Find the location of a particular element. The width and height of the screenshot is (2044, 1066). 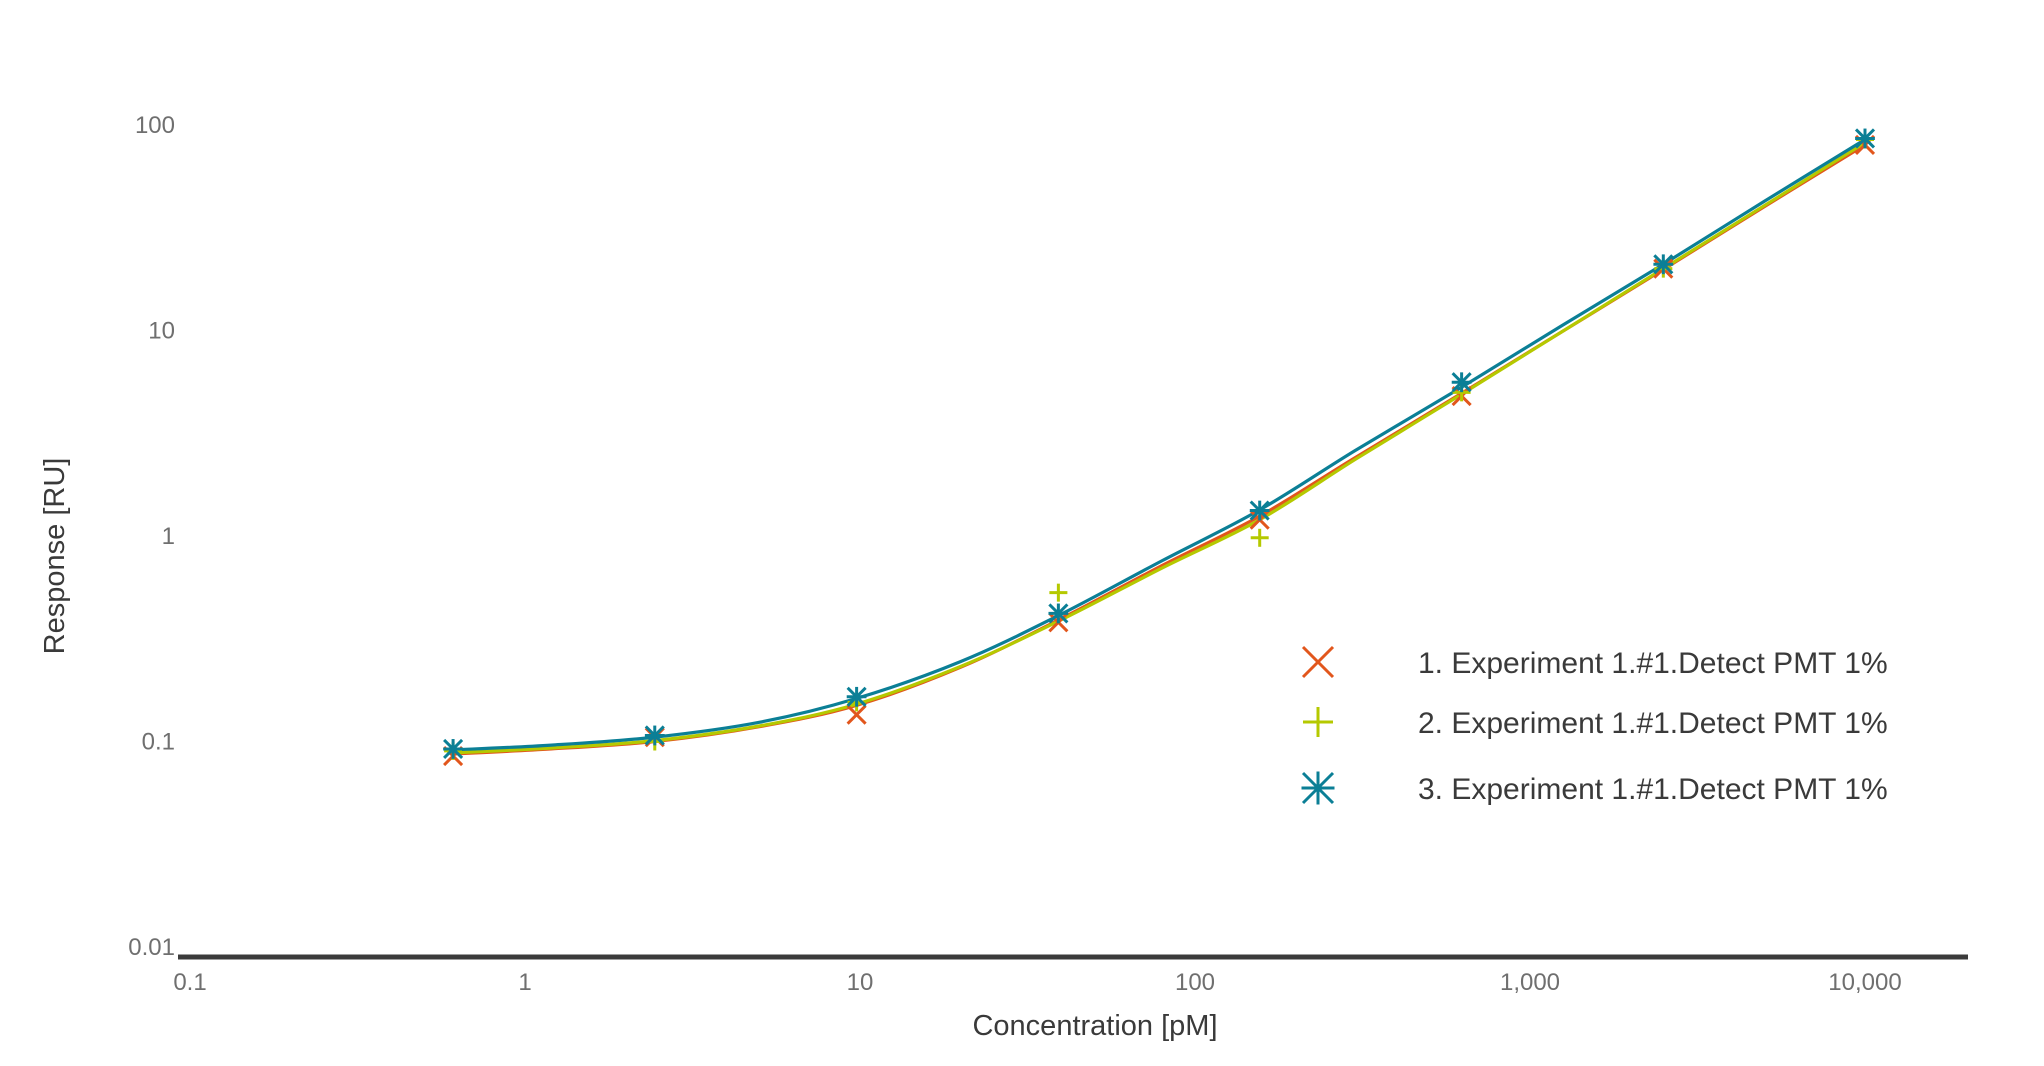

x-tick-label: 1 is located at coordinates (524, 982).